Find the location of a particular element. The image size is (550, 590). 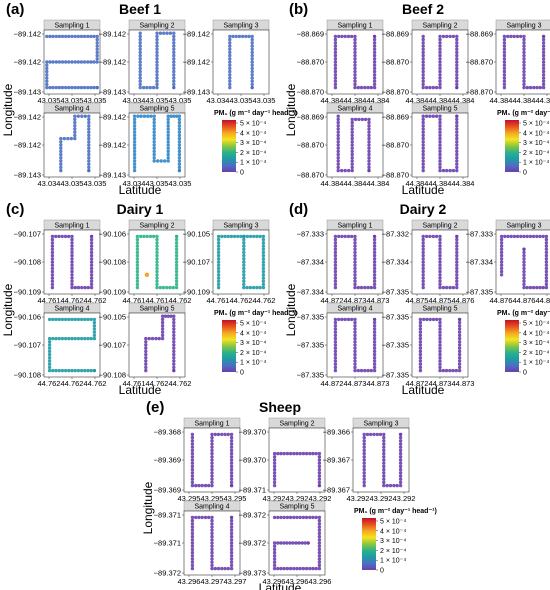

trajectory-points is located at coordinates (75, 143).